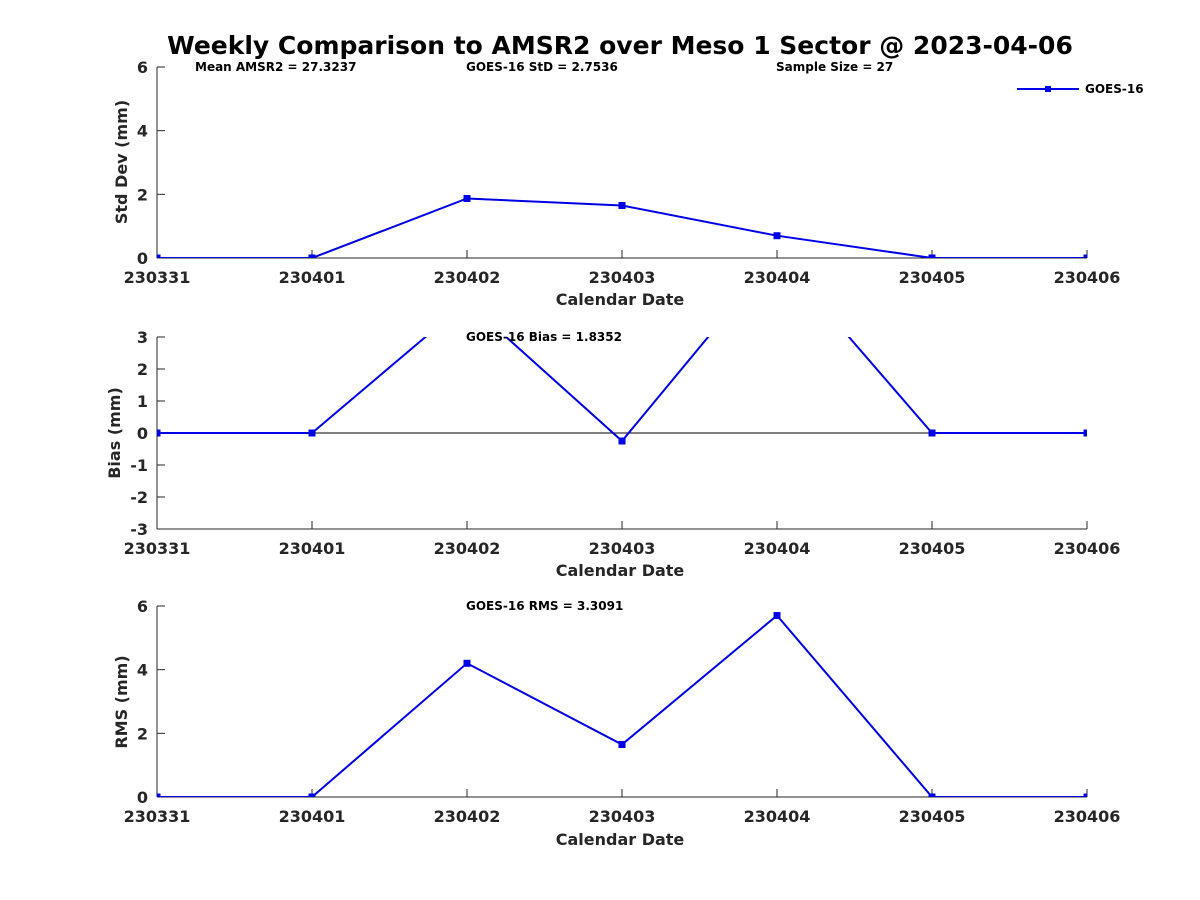  I want to click on bias-x-tick-label: 230404, so click(777, 548).